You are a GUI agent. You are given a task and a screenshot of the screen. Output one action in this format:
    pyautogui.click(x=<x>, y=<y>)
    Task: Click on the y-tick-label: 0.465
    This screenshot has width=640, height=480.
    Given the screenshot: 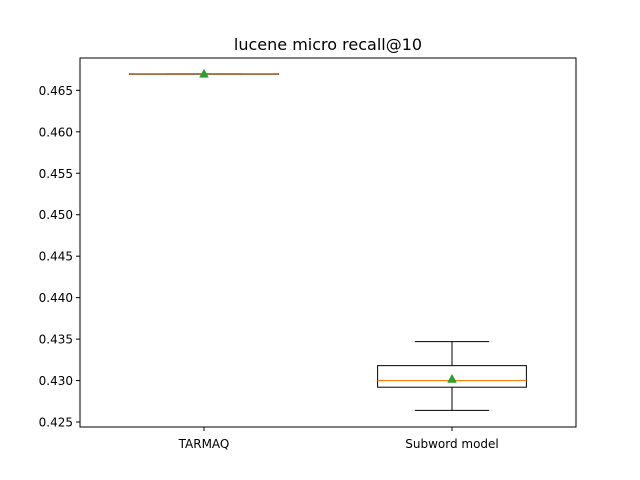 What is the action you would take?
    pyautogui.click(x=56, y=91)
    